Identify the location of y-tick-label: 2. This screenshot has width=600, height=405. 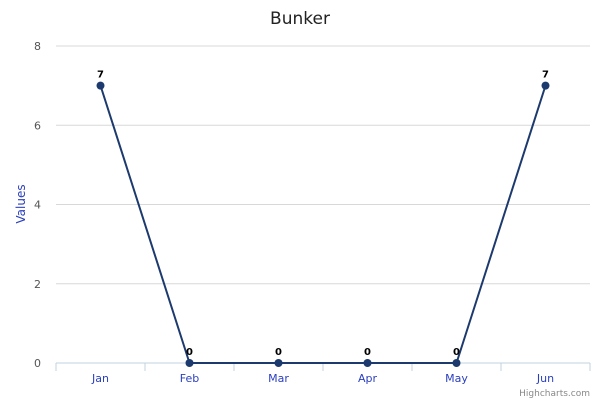
(37, 284).